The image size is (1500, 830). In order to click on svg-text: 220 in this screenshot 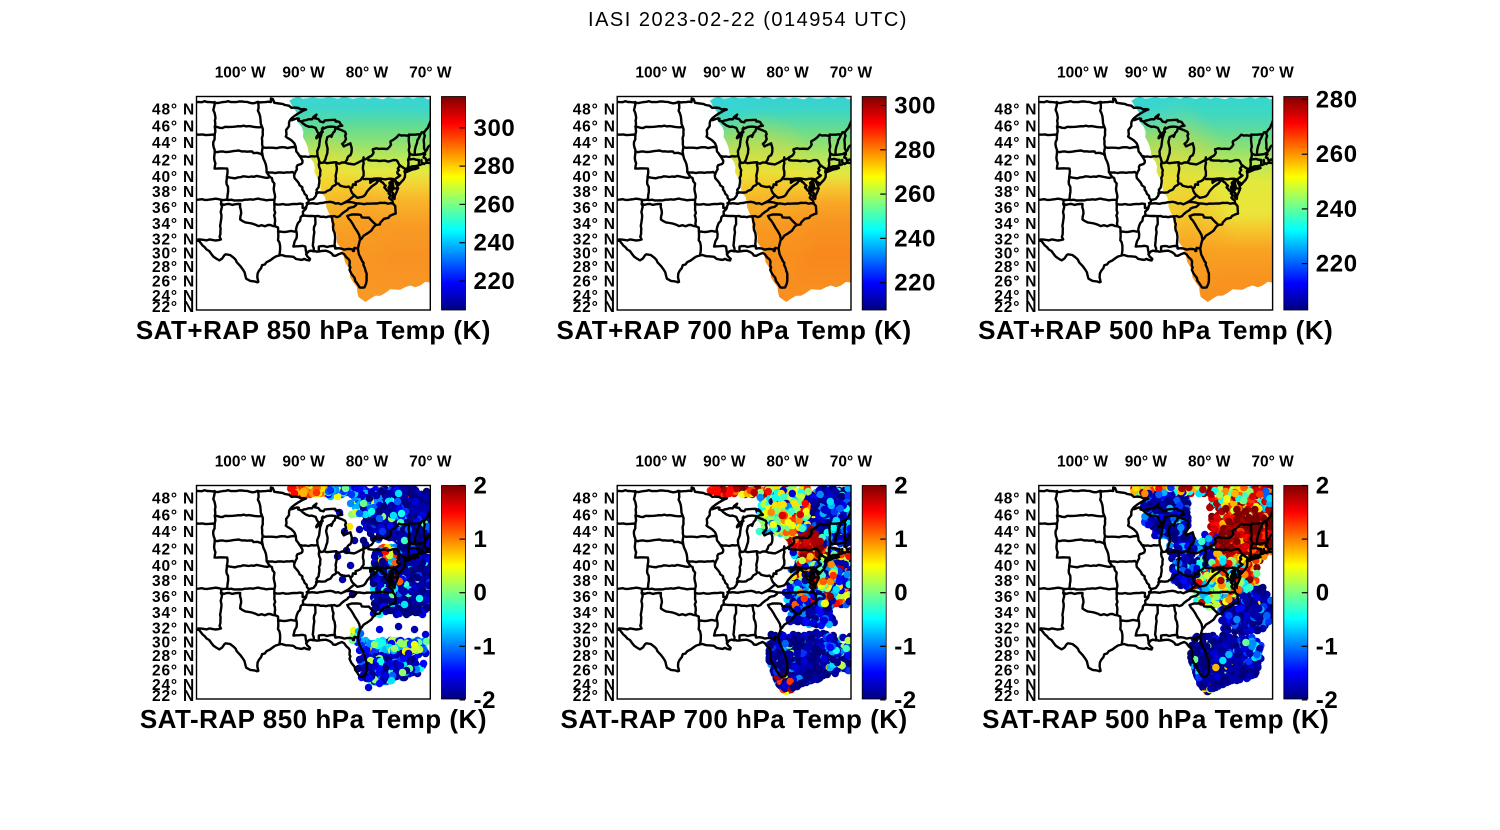, I will do `click(495, 281)`.